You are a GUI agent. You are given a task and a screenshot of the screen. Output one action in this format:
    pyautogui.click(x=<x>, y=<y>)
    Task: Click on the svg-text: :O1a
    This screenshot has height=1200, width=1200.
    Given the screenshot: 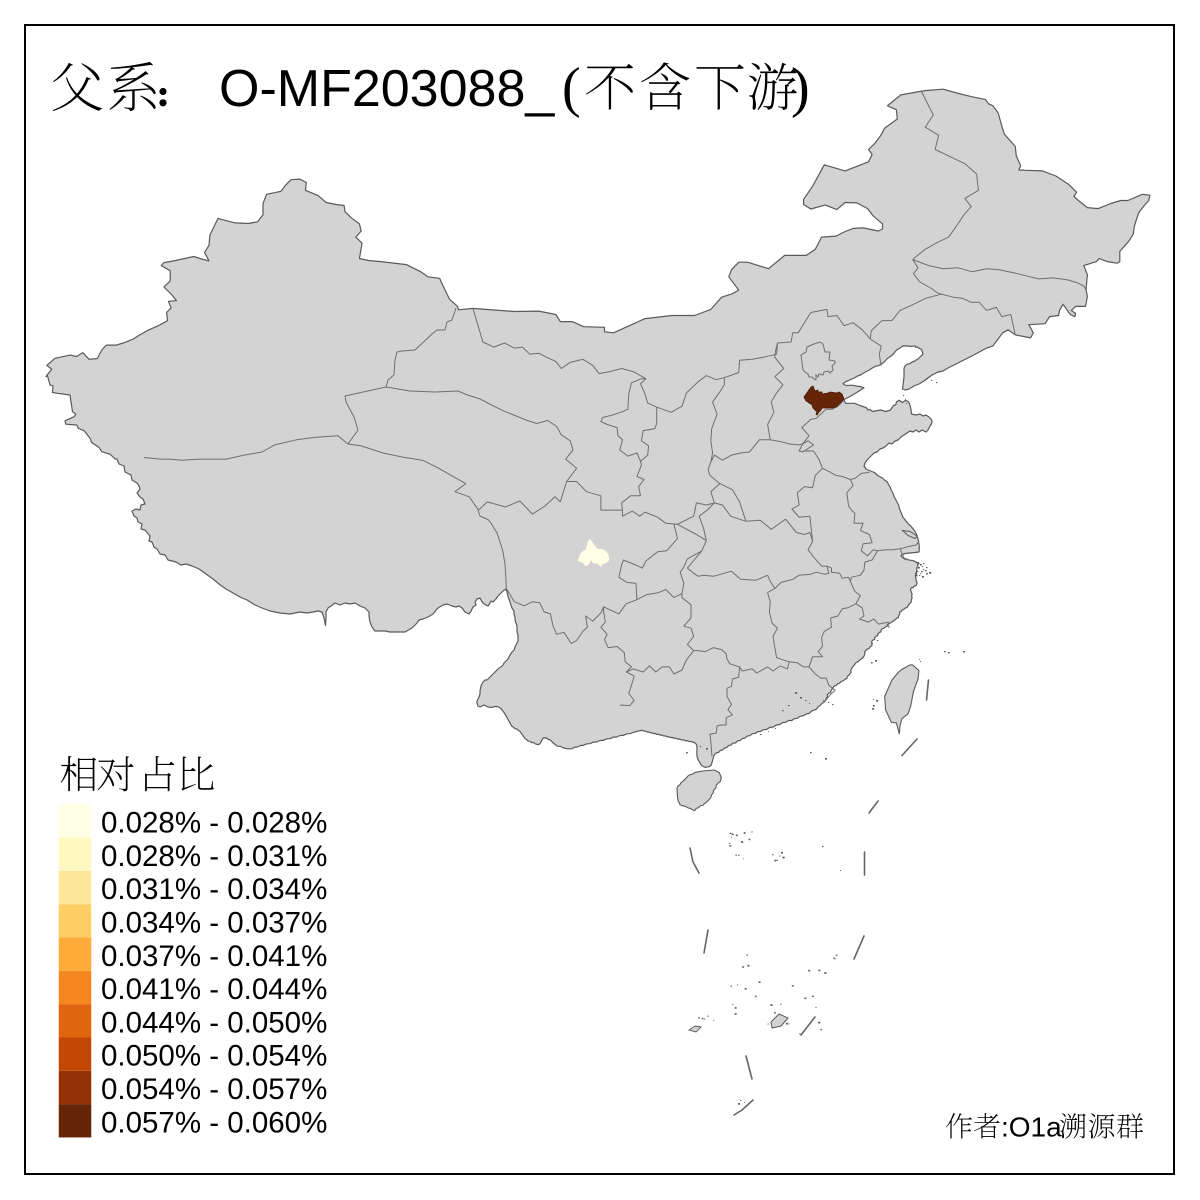 What is the action you would take?
    pyautogui.click(x=1031, y=1127)
    